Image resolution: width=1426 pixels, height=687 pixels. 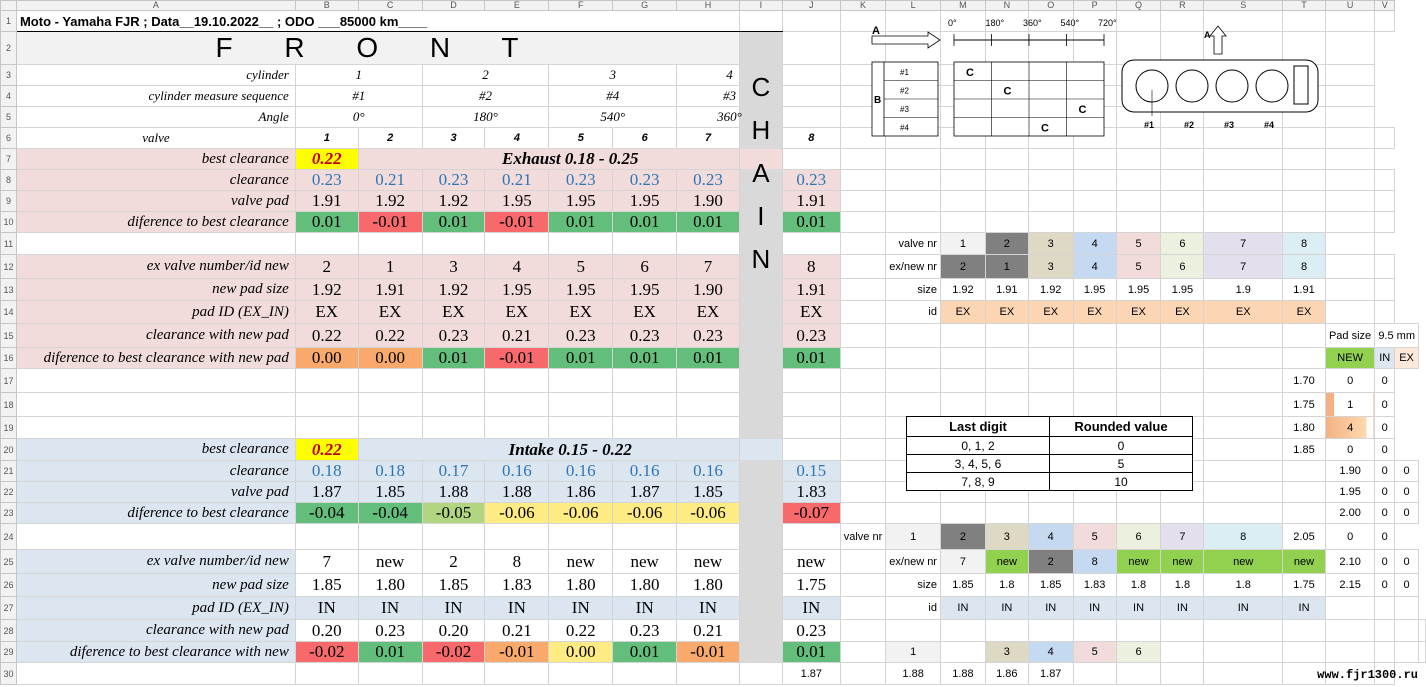 I want to click on value-cell: 1.90, so click(x=708, y=201).